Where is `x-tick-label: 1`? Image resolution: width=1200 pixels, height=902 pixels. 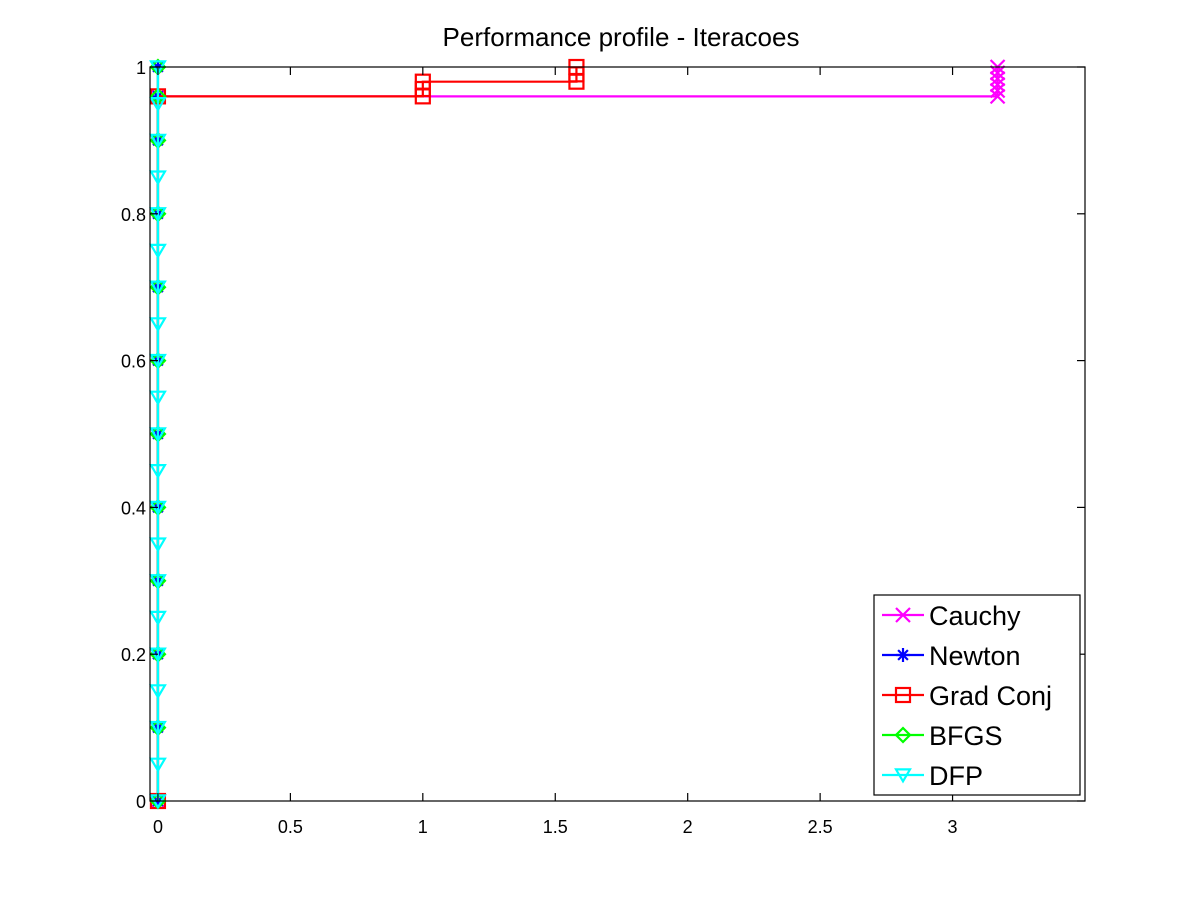 x-tick-label: 1 is located at coordinates (423, 827).